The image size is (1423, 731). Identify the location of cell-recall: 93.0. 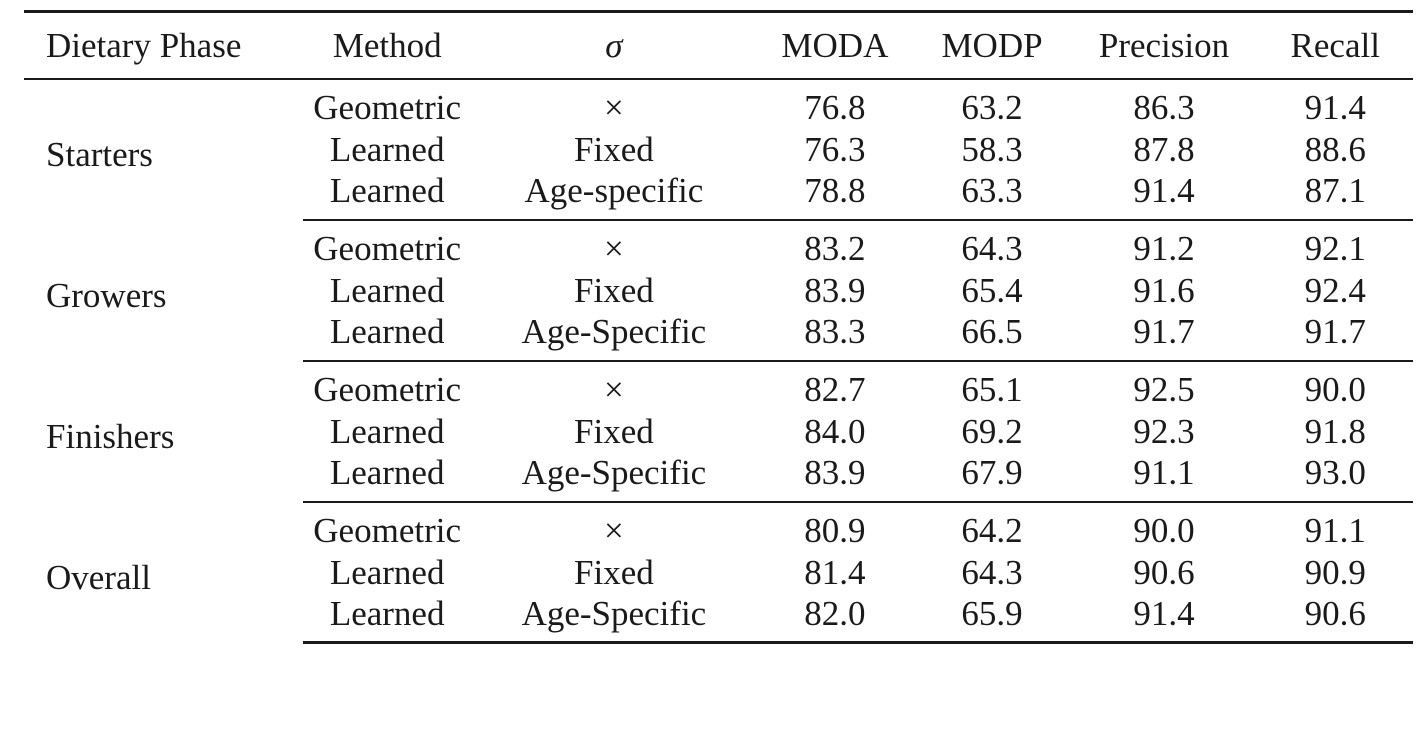
(1335, 478).